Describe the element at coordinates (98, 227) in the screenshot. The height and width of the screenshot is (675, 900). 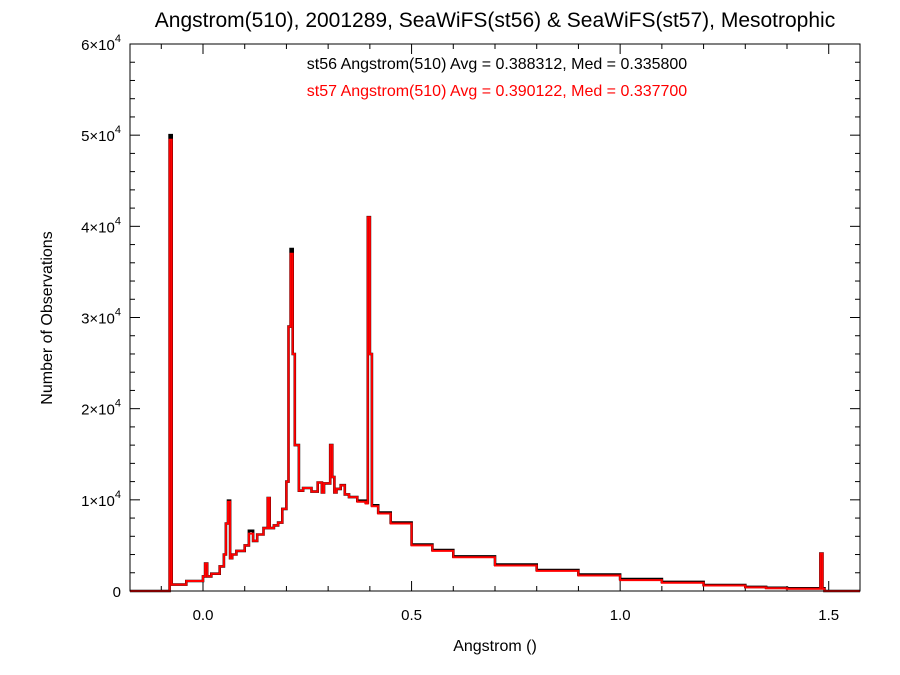
I see `y-tick-mantissa: 4×10` at that location.